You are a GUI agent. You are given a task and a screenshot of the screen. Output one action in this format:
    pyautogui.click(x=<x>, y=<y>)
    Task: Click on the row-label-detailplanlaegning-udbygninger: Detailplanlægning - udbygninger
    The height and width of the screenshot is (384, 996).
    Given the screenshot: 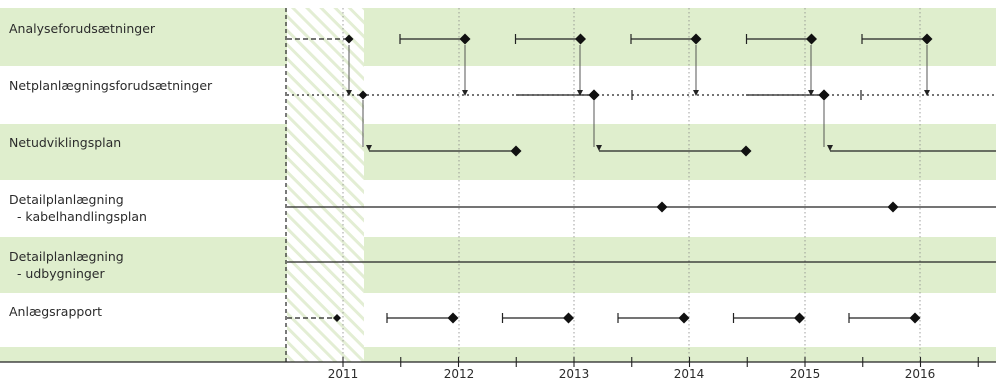 What is the action you would take?
    pyautogui.click(x=66, y=265)
    